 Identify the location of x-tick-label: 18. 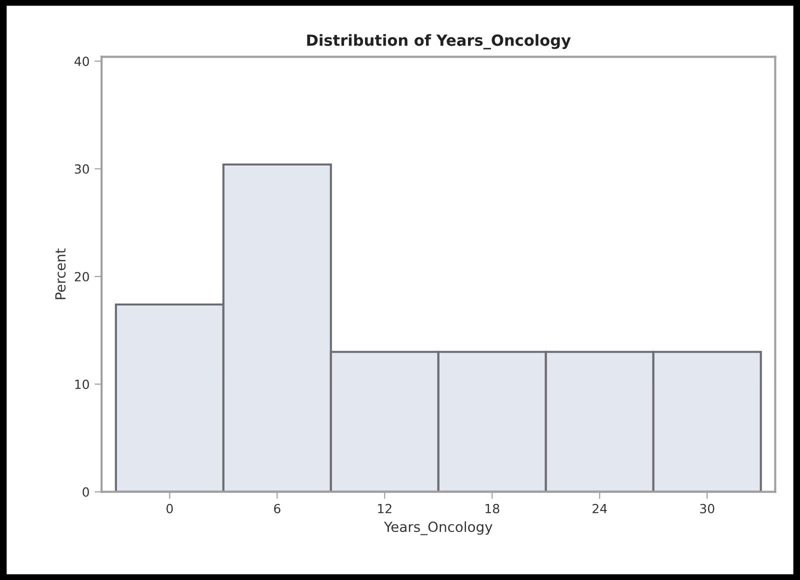
(493, 509).